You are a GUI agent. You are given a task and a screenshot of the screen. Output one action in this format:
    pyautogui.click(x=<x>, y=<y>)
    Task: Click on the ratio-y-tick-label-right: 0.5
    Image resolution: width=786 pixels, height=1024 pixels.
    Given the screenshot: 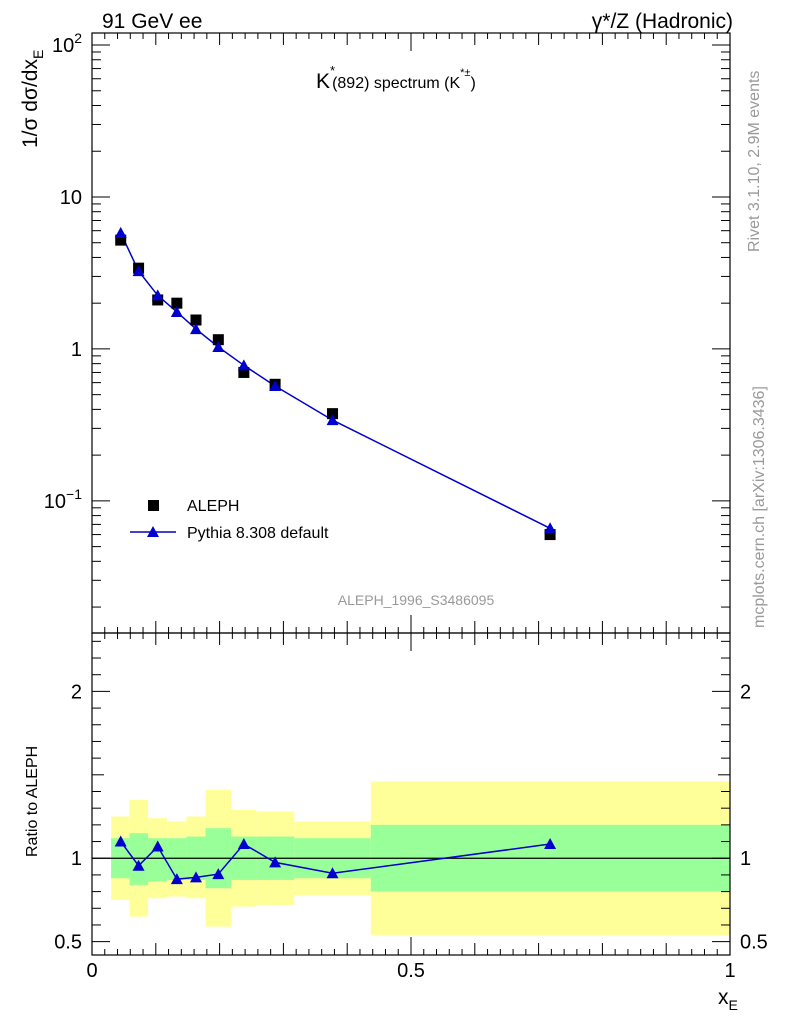 What is the action you would take?
    pyautogui.click(x=754, y=943)
    